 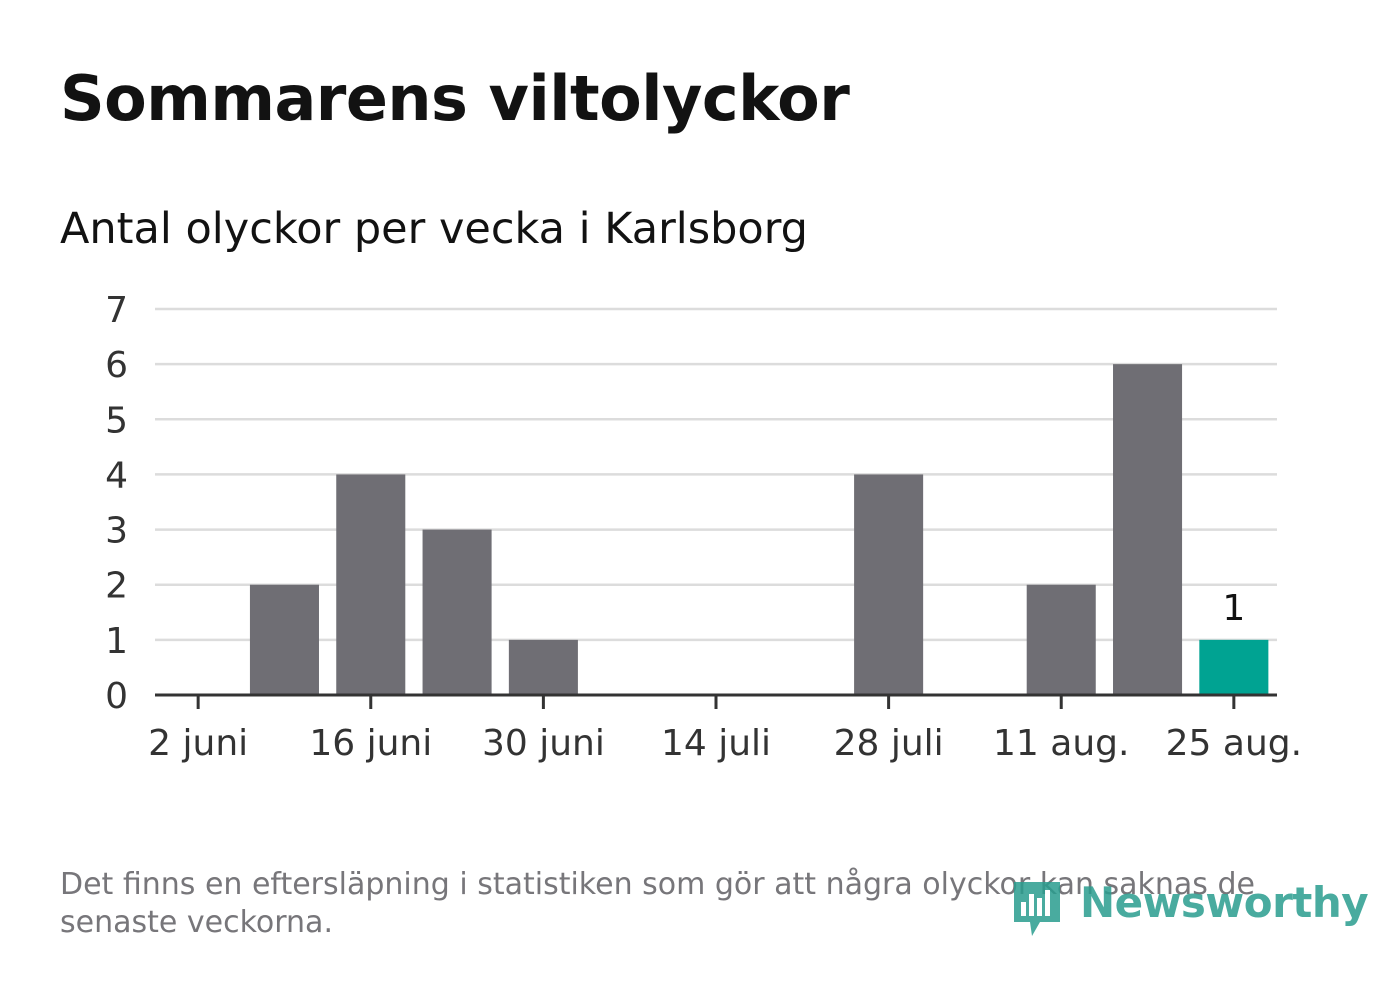 What do you see at coordinates (1234, 667) in the screenshot?
I see `bar-25-aug-` at bounding box center [1234, 667].